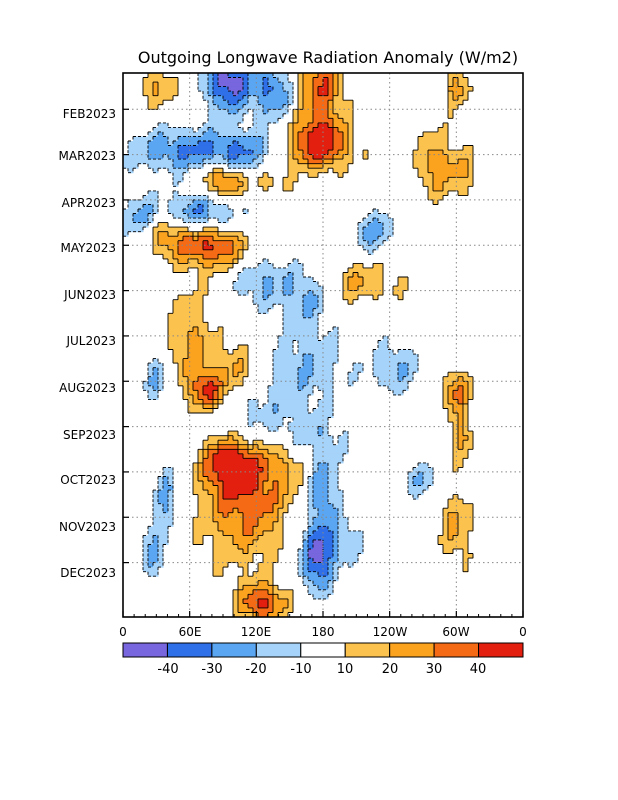 This screenshot has height=800, width=618. Describe the element at coordinates (88, 573) in the screenshot. I see `y-tick-label-dec2023: DEC2023` at that location.